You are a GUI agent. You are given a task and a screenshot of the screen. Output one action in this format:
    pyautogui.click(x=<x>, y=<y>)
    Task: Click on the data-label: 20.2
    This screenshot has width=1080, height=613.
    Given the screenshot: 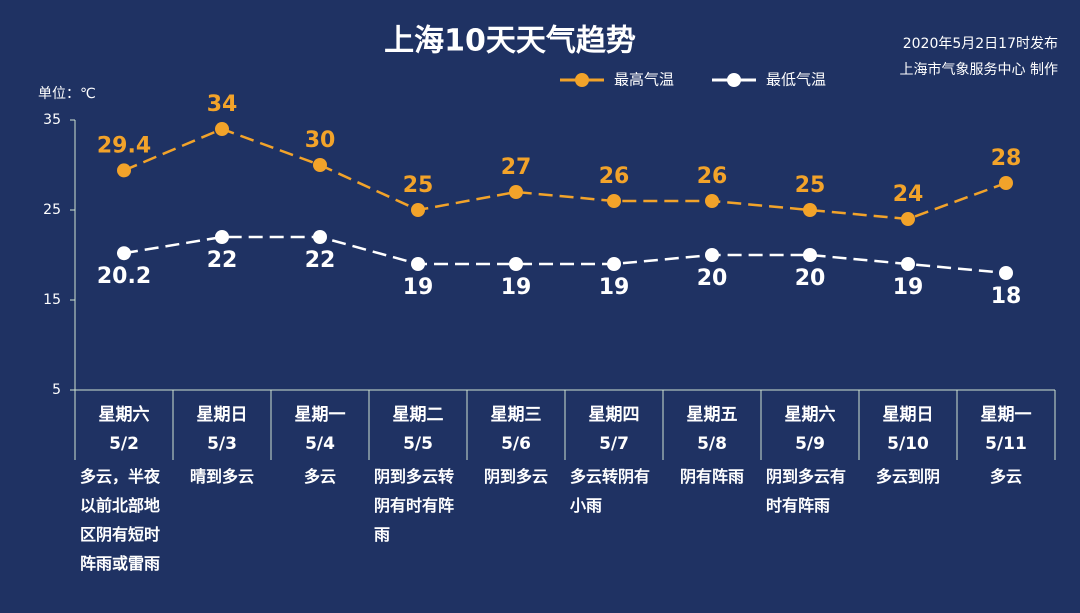 What is the action you would take?
    pyautogui.click(x=124, y=276)
    